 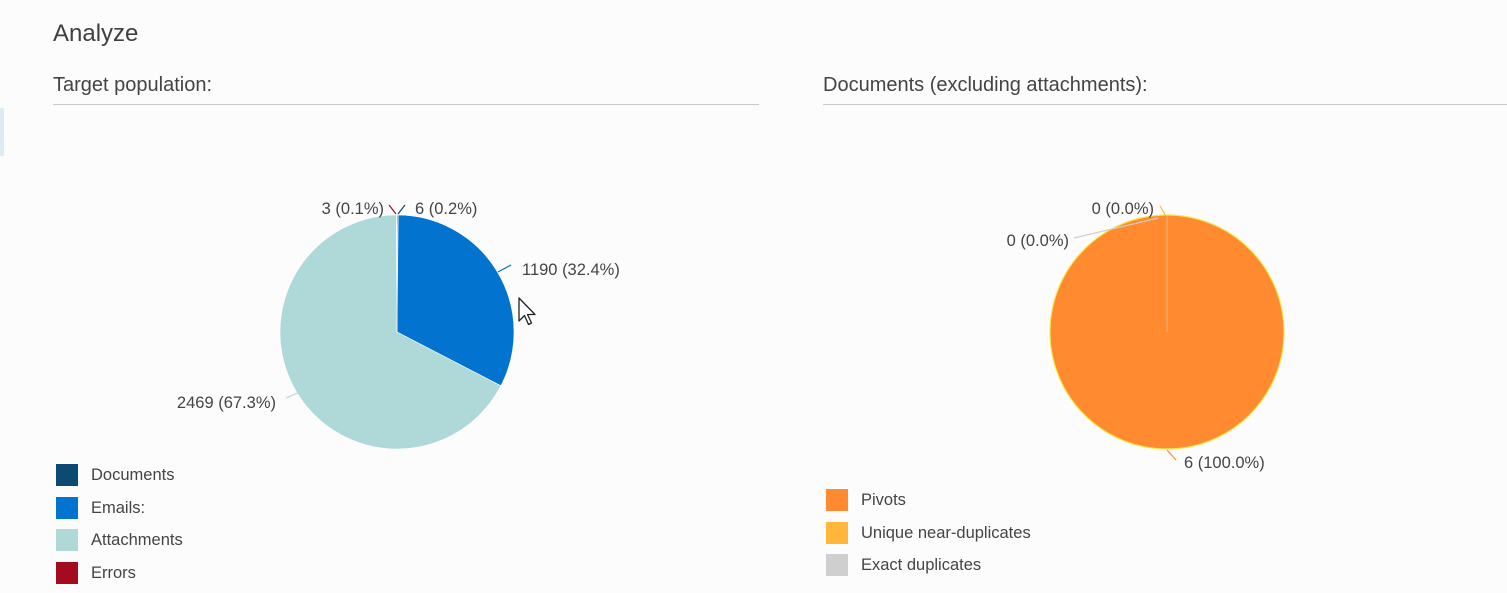 What do you see at coordinates (67, 573) in the screenshot?
I see `legend-swatch-errors` at bounding box center [67, 573].